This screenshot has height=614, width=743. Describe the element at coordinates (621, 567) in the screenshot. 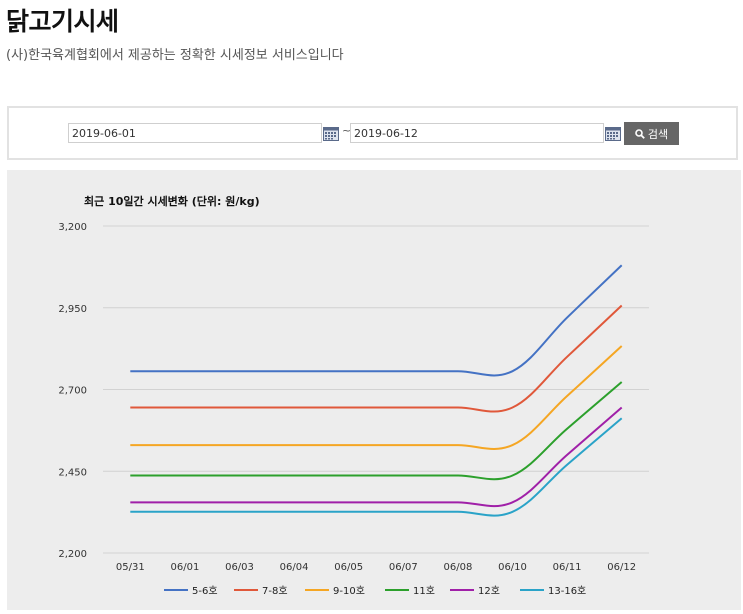

I see `x-tick-label: 06/12` at that location.